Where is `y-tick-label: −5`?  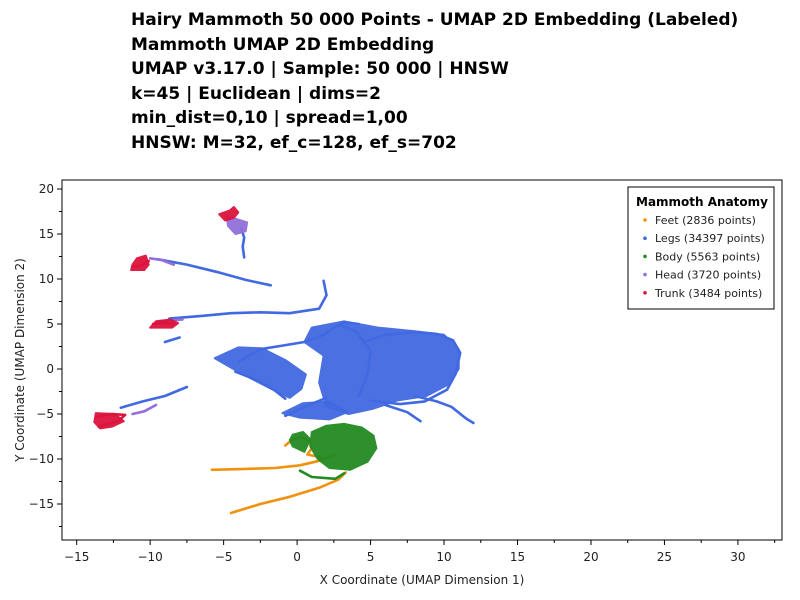 y-tick-label: −5 is located at coordinates (45, 414).